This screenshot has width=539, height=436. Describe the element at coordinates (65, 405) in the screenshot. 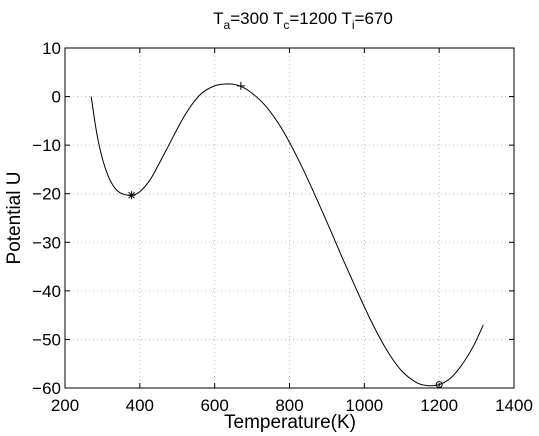

I see `x-tick-label: 200` at that location.